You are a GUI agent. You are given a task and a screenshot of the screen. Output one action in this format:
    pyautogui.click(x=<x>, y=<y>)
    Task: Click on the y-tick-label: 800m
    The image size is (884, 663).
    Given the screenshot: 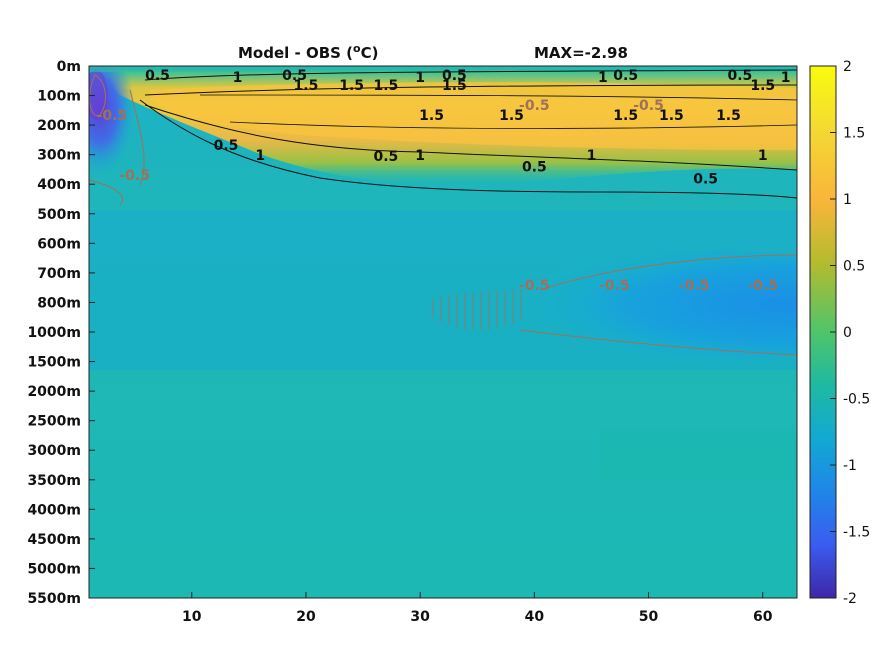 What is the action you would take?
    pyautogui.click(x=59, y=303)
    